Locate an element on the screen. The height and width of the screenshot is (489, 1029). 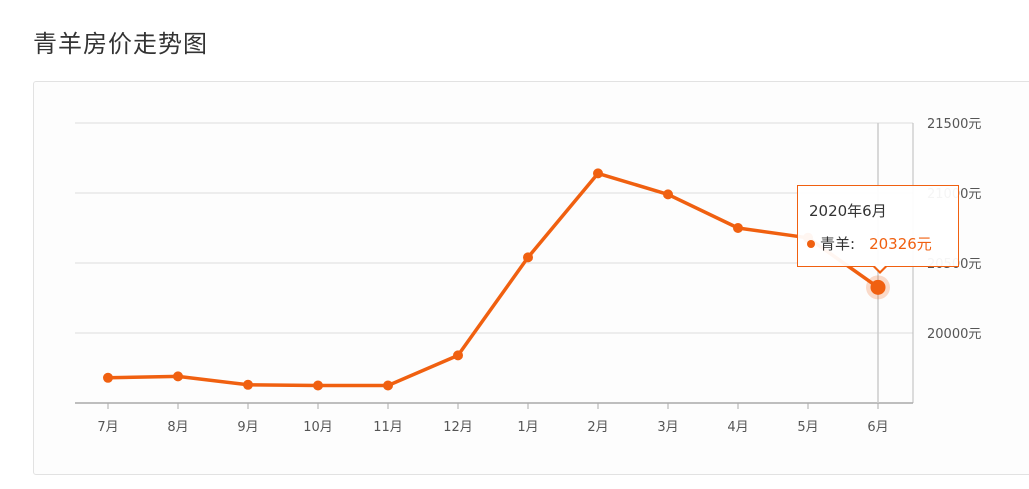
x-tick-label: 4月 is located at coordinates (737, 427).